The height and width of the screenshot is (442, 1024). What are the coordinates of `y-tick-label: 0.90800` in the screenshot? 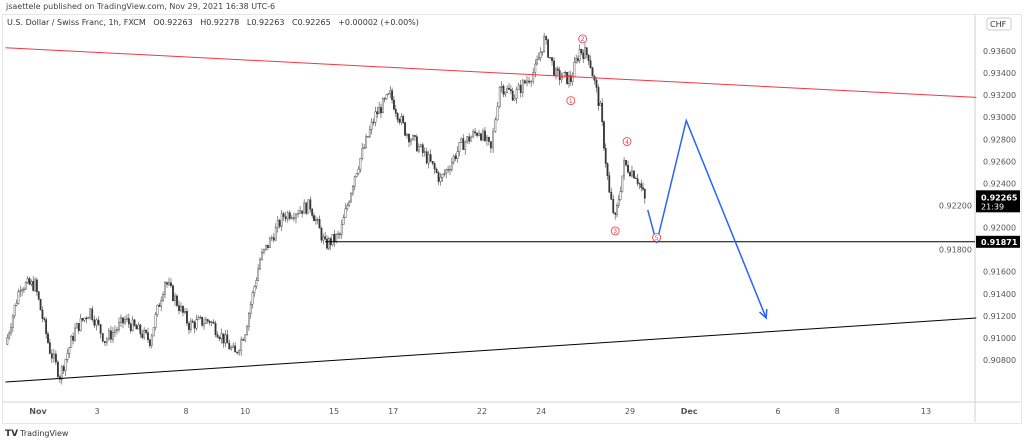 It's located at (999, 360).